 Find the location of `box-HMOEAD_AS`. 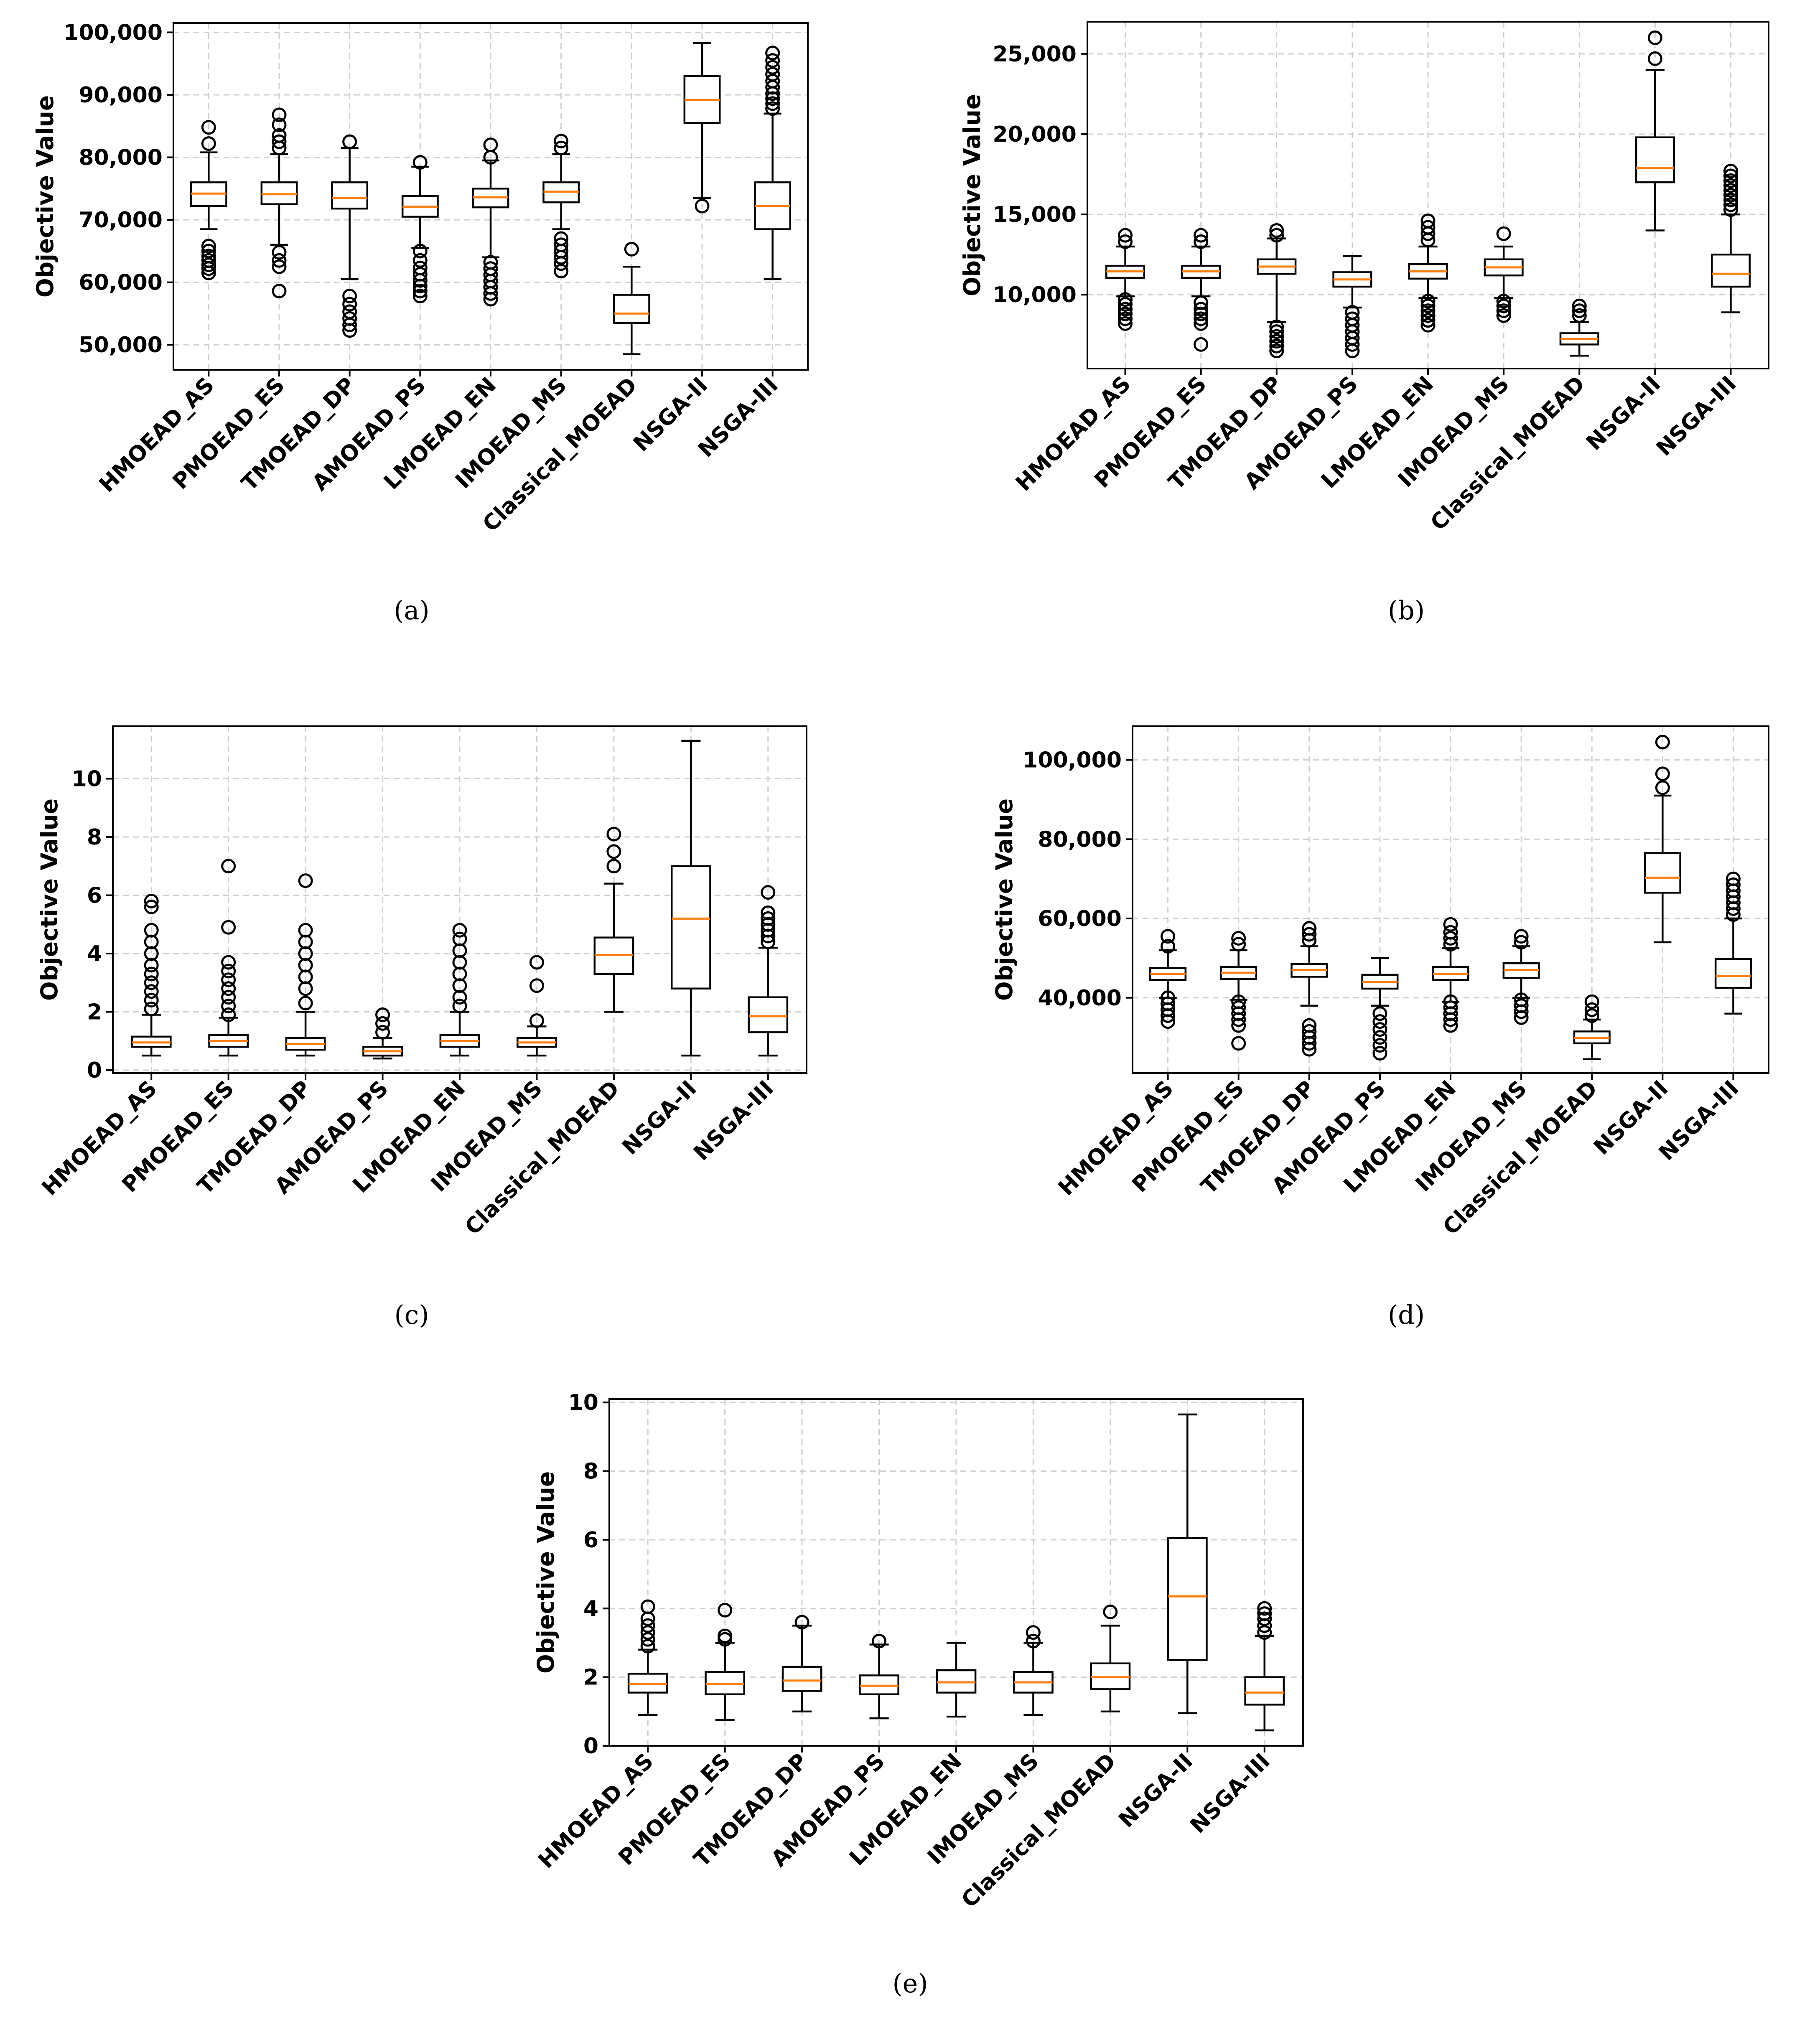

box-HMOEAD_AS is located at coordinates (151, 975).